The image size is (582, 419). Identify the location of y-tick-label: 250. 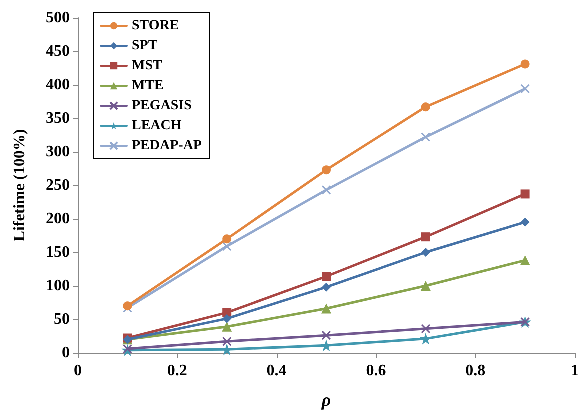
(58, 185).